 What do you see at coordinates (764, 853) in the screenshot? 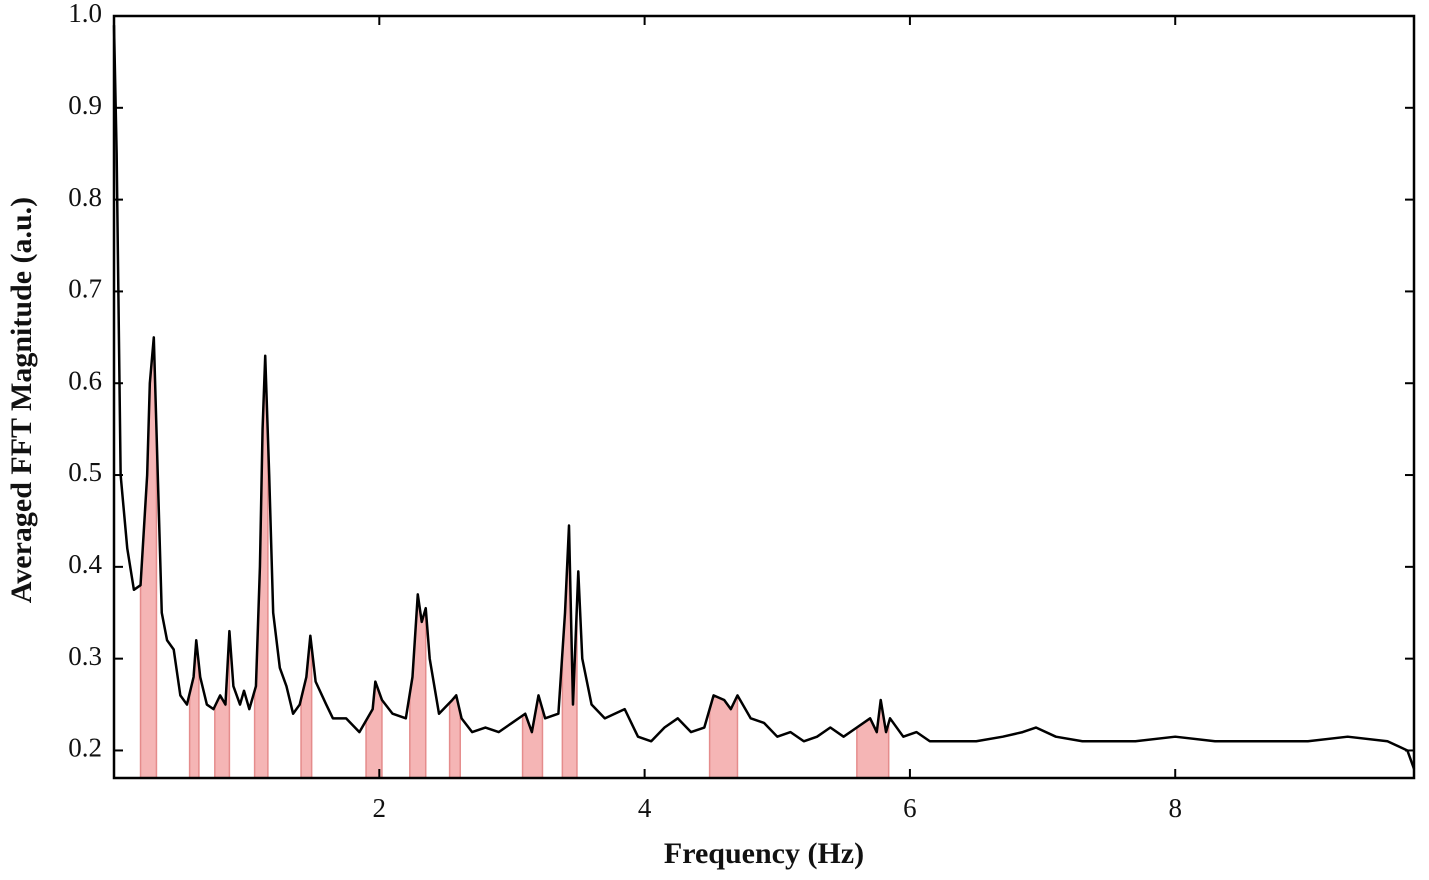
I see `x-axis-title: Frequency (Hz)` at bounding box center [764, 853].